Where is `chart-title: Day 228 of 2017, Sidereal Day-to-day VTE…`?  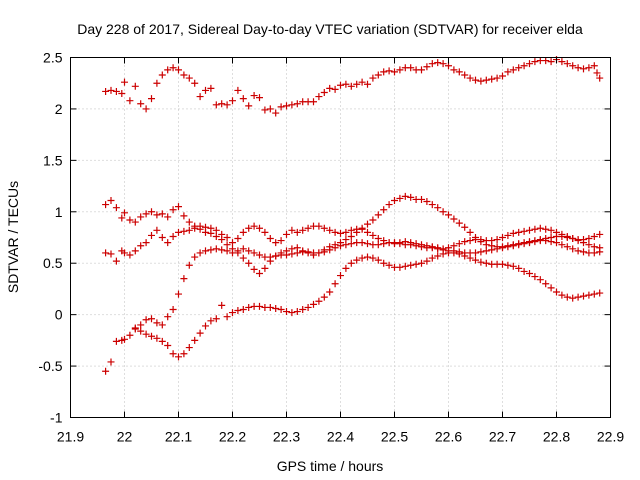 chart-title: Day 228 of 2017, Sidereal Day-to-day VTE… is located at coordinates (330, 29).